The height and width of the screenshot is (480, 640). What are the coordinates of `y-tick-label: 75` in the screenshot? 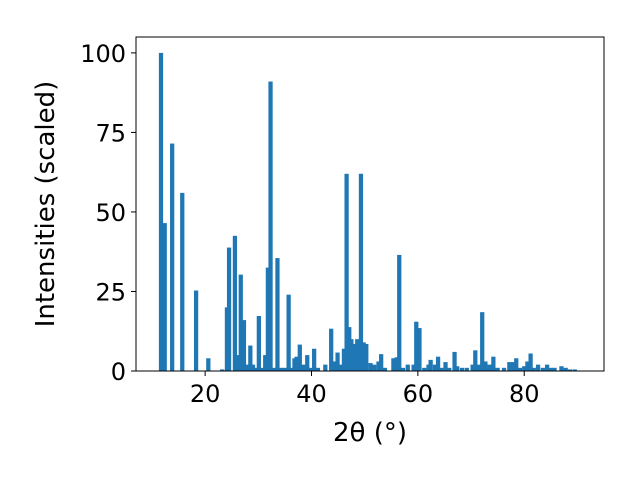 It's located at (110, 133).